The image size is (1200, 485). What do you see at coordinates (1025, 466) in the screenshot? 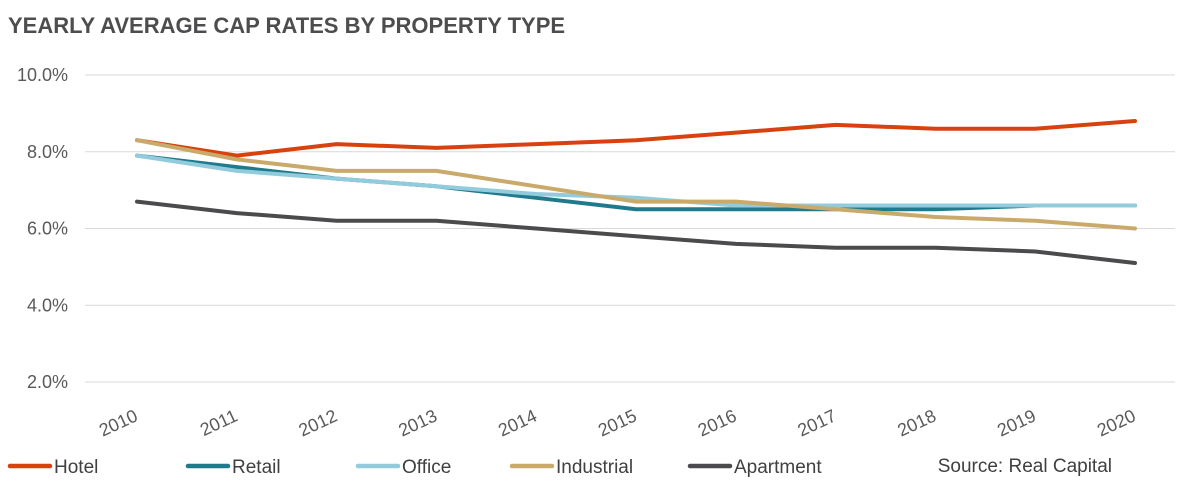
I see `source-note: Source: Real Capital` at bounding box center [1025, 466].